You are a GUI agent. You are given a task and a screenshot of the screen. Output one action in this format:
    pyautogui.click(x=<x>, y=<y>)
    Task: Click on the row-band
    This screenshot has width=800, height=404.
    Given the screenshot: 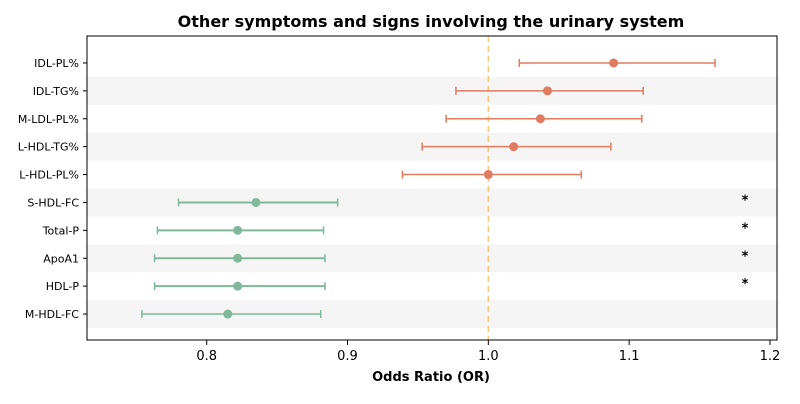 What is the action you would take?
    pyautogui.click(x=432, y=90)
    